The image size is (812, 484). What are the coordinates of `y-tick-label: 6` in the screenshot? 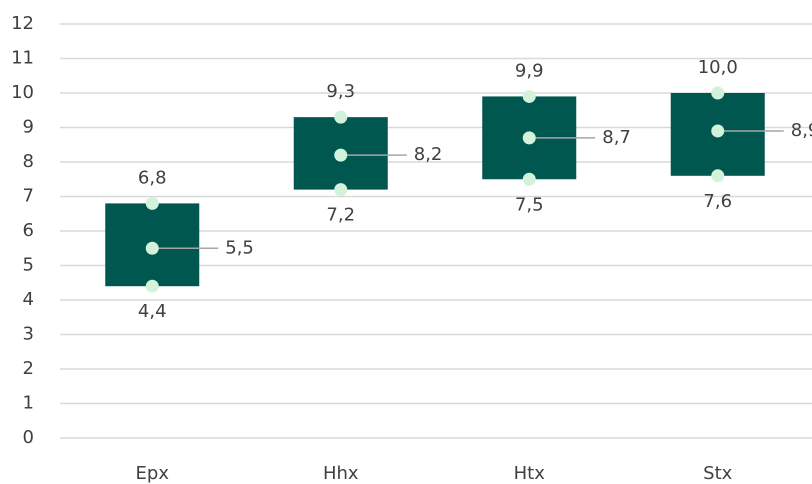 It's located at (28, 230).